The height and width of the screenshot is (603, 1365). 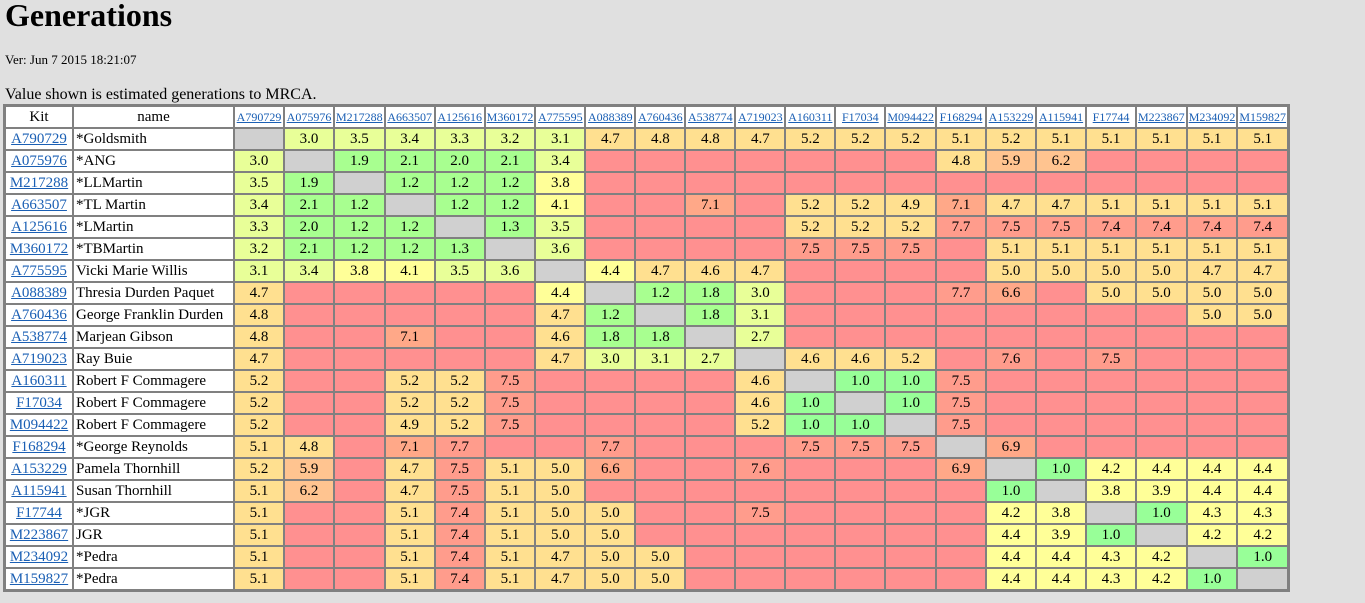 What do you see at coordinates (39, 380) in the screenshot?
I see `row-kit-link: A160311` at bounding box center [39, 380].